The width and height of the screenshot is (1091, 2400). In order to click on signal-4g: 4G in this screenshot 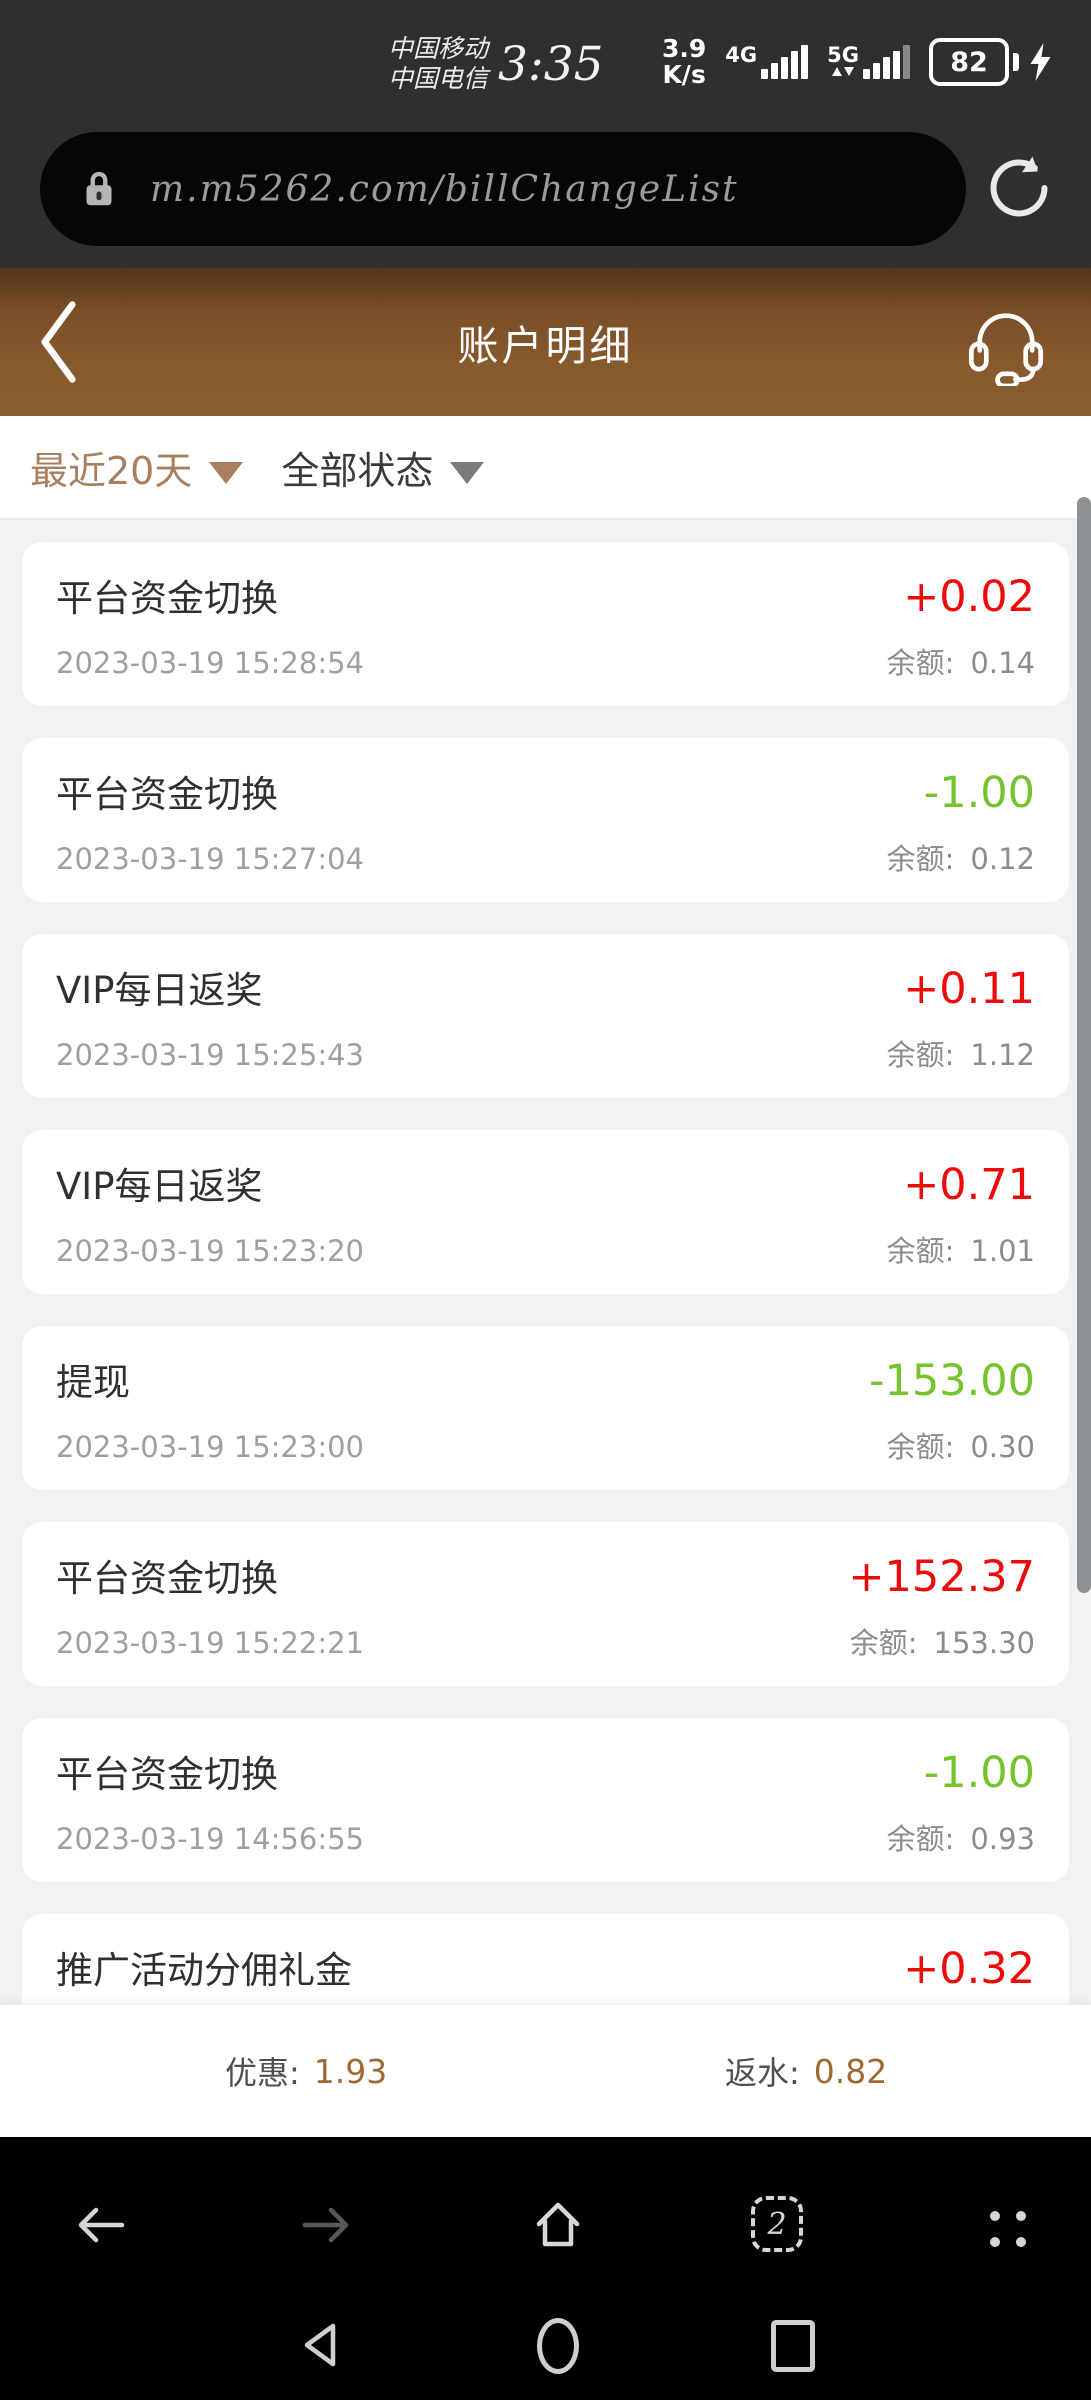, I will do `click(767, 61)`.